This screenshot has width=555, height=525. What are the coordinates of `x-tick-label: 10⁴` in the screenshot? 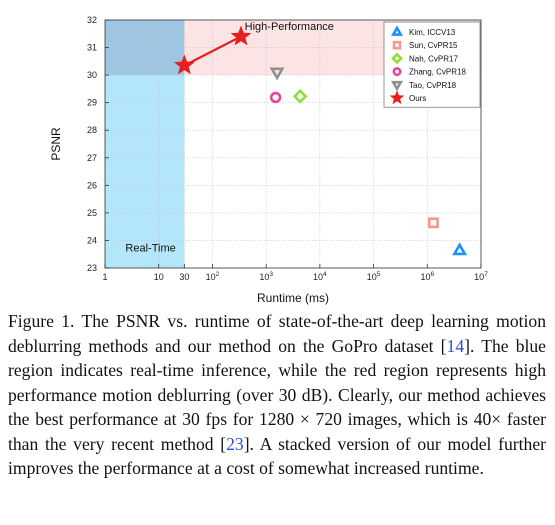 It's located at (320, 276).